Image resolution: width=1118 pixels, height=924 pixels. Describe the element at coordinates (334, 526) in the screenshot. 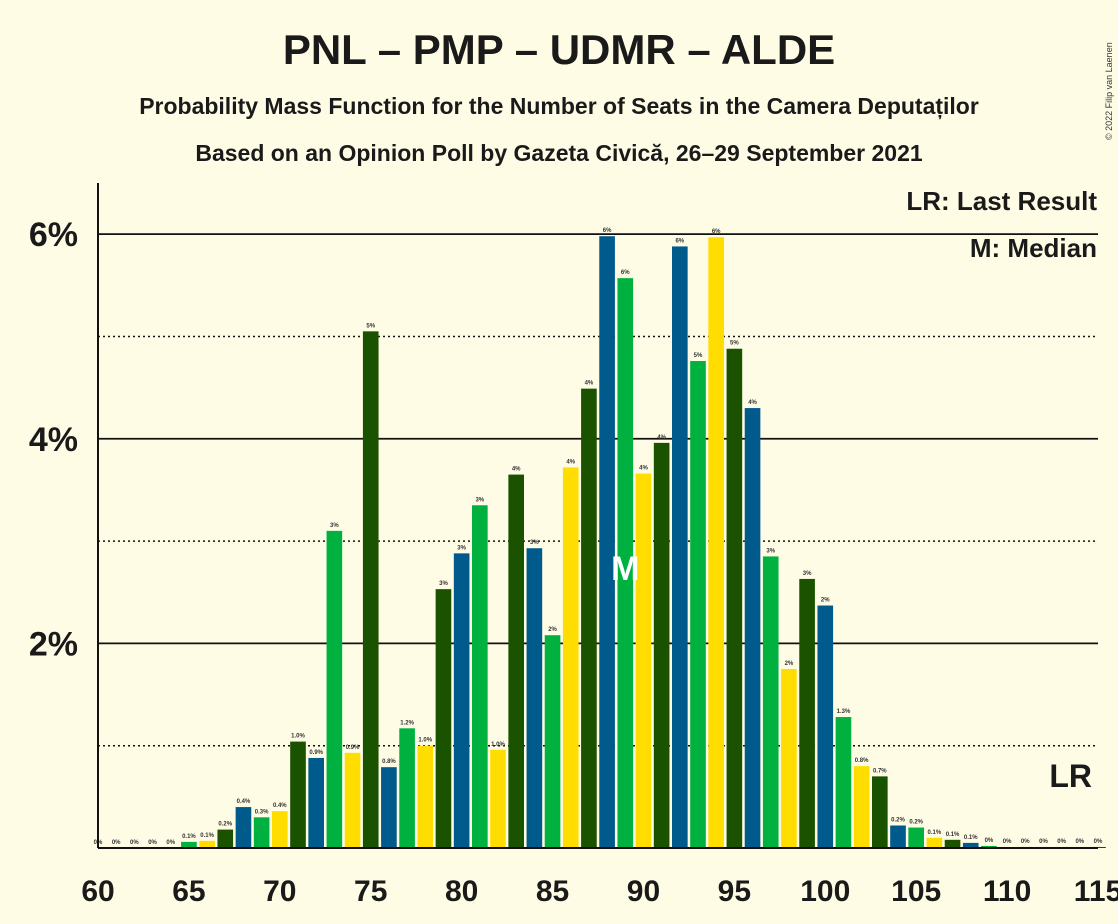

I see `bar-label-seat-73: 3%` at that location.